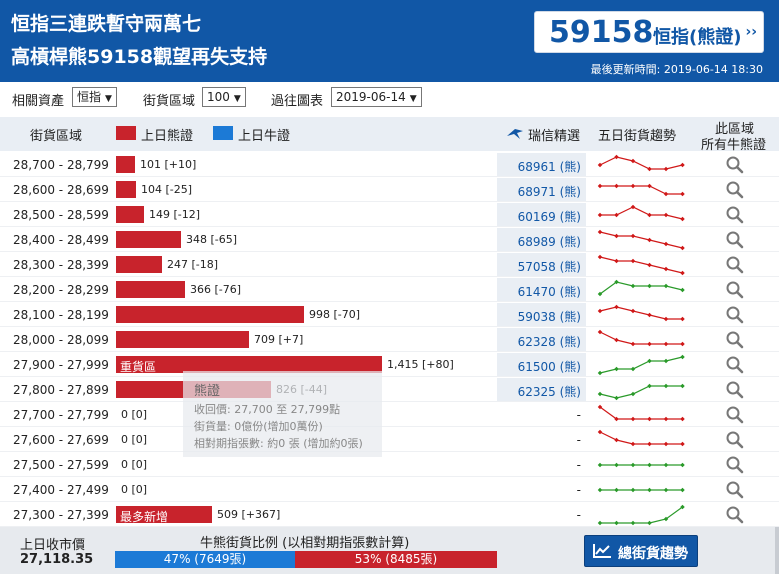 Image resolution: width=779 pixels, height=574 pixels. Describe the element at coordinates (57, 559) in the screenshot. I see `prev-close-value: 27,118.35` at that location.